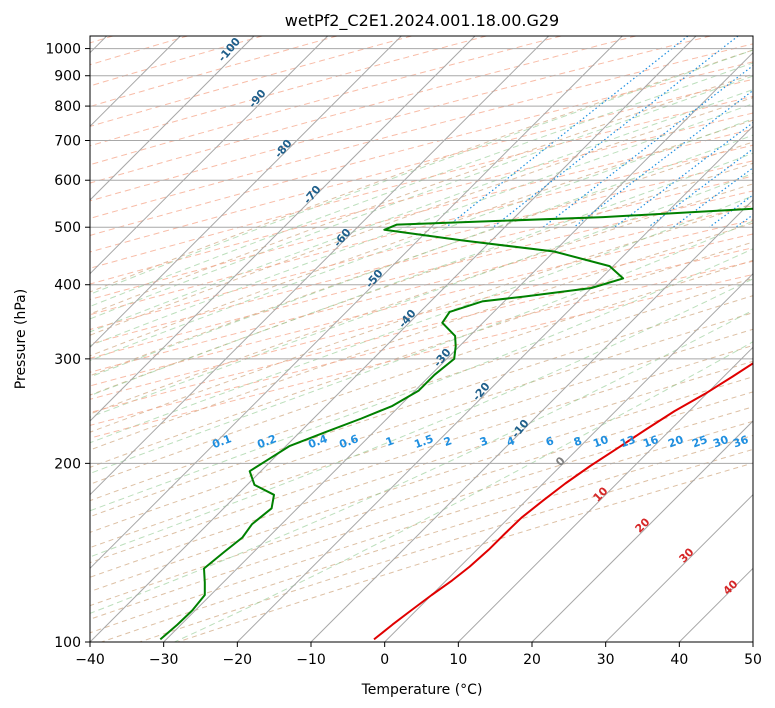 The height and width of the screenshot is (708, 775). I want to click on mixing-ratio-label: 13, so click(627, 441).